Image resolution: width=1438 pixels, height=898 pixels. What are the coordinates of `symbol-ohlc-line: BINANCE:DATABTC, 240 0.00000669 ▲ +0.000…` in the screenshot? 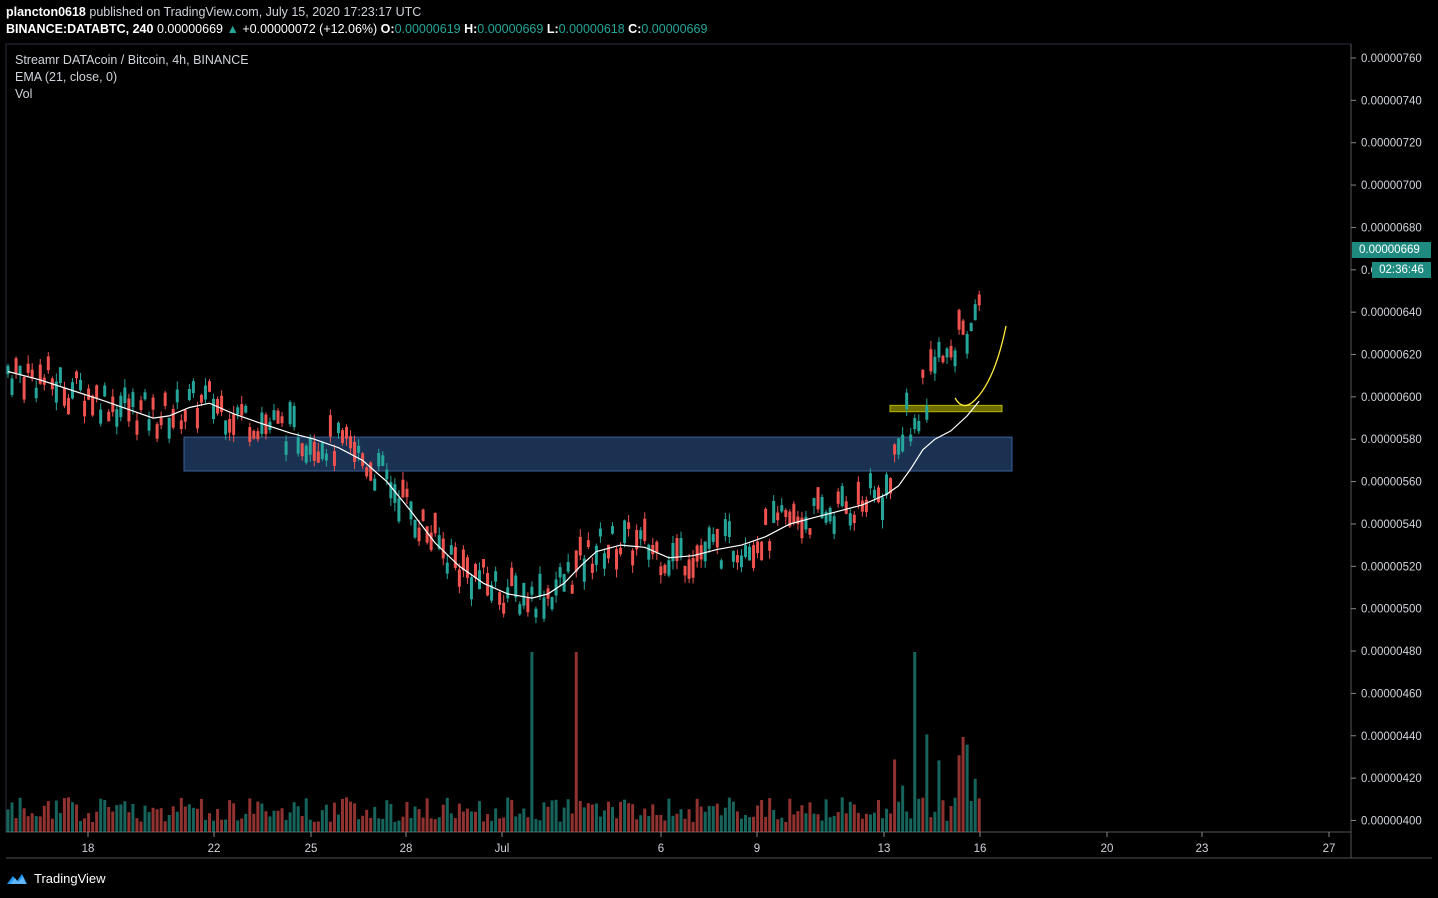 It's located at (356, 29).